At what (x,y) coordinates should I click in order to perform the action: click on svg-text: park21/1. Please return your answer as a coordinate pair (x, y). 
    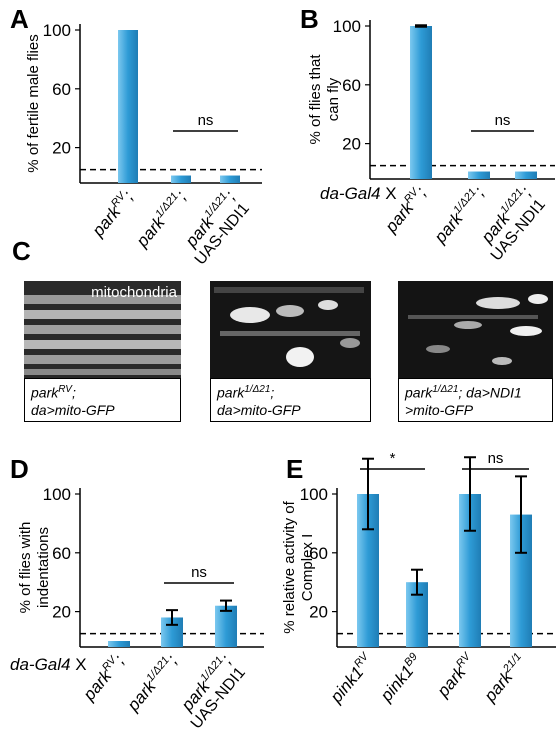
    Looking at the image, I should click on (504, 678).